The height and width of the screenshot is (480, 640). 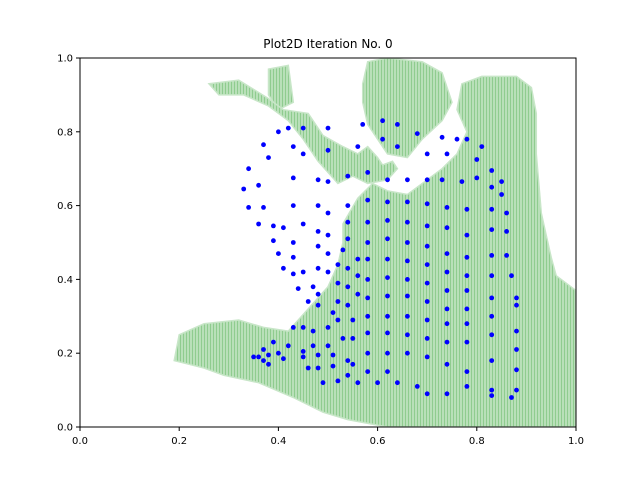 I want to click on y-tick-label: 1.0, so click(x=65, y=59).